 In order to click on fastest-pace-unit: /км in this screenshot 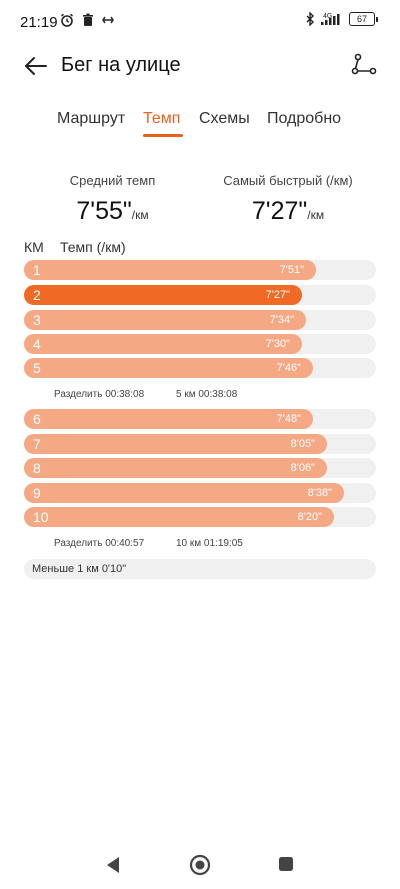, I will do `click(316, 215)`.